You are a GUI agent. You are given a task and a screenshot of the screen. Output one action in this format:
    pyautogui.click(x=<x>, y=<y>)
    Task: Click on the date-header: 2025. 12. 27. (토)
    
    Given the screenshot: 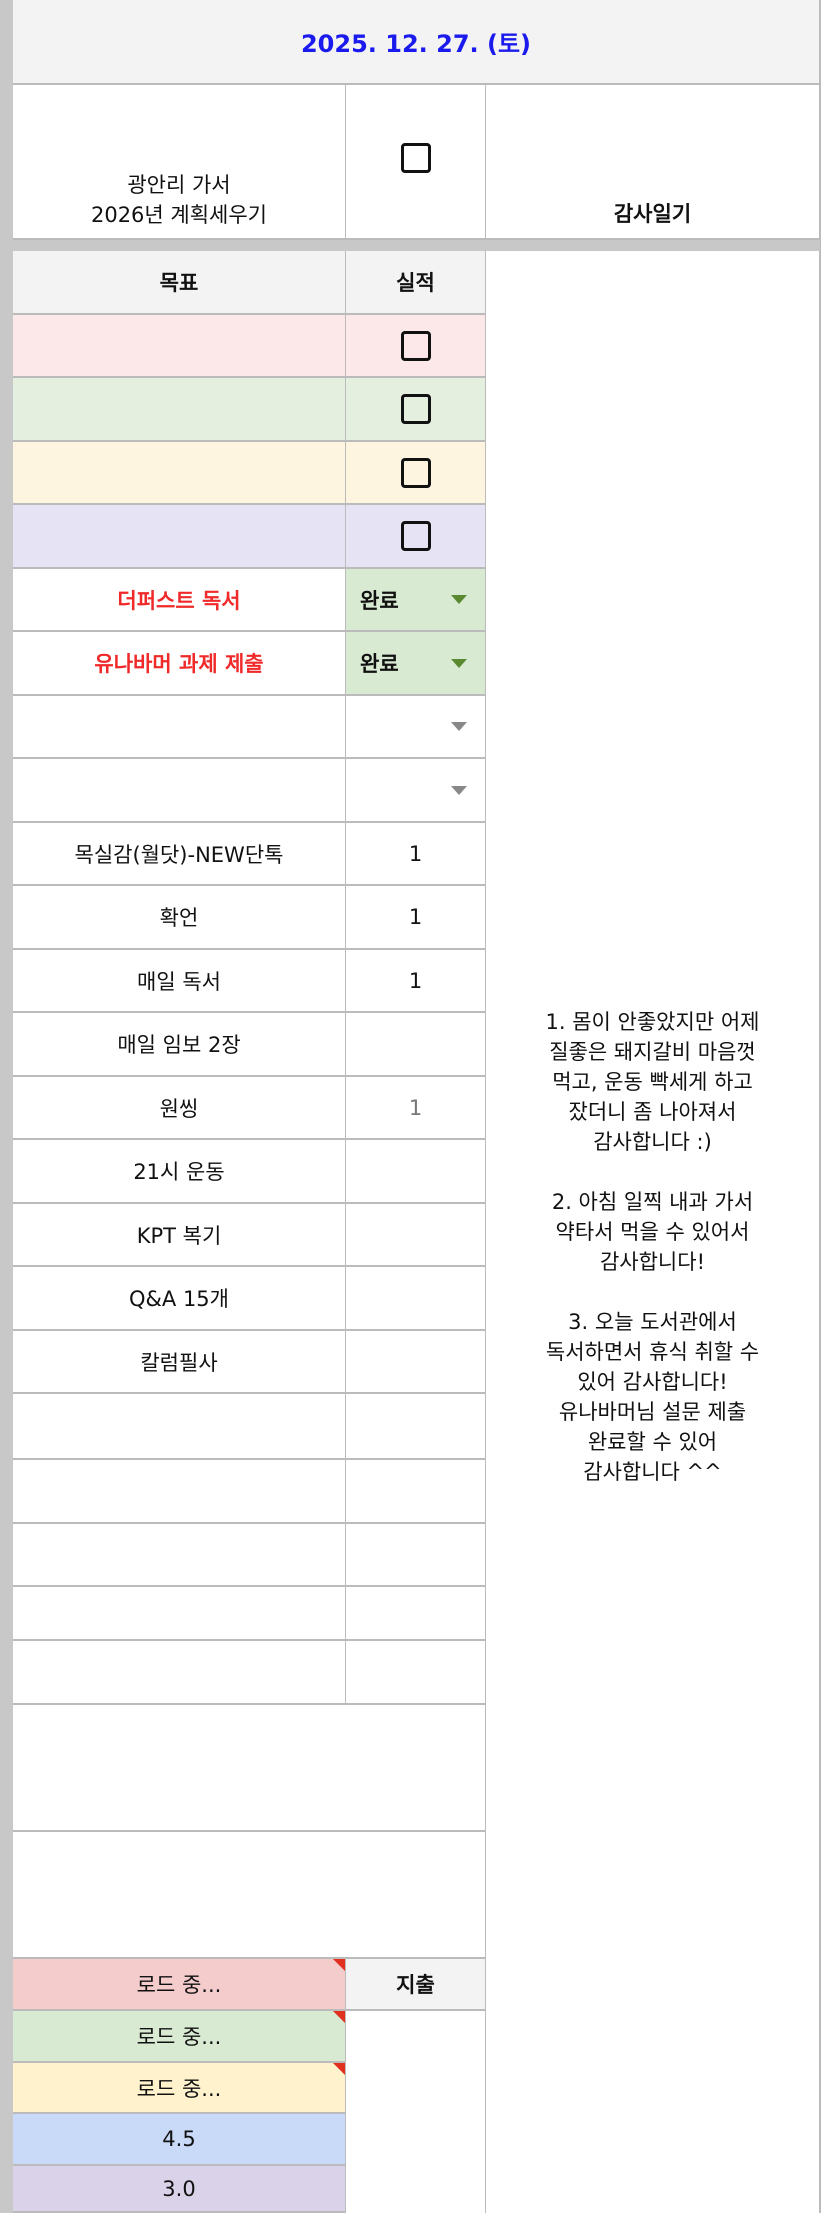 What is the action you would take?
    pyautogui.click(x=416, y=42)
    